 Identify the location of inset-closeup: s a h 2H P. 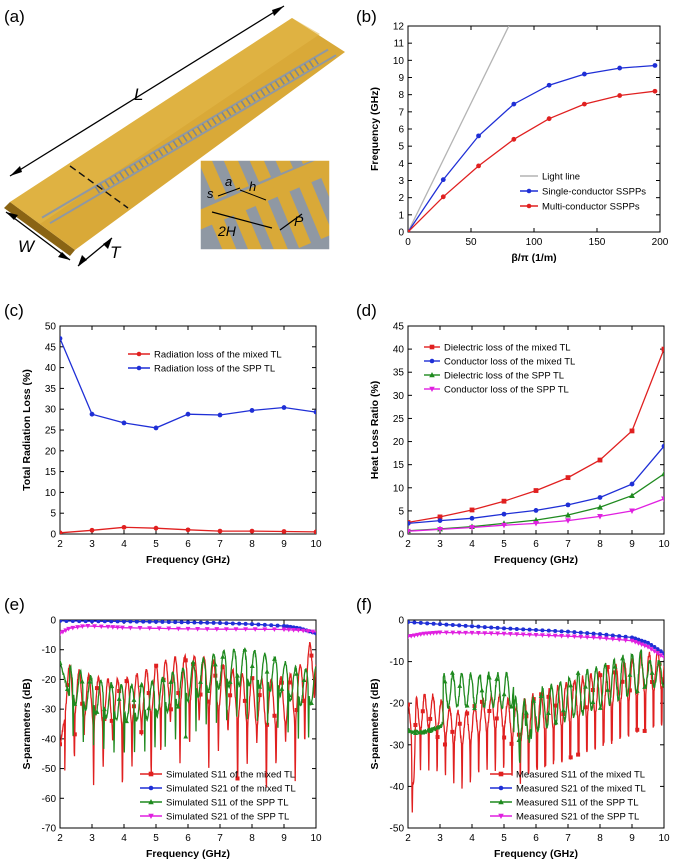
(265, 205).